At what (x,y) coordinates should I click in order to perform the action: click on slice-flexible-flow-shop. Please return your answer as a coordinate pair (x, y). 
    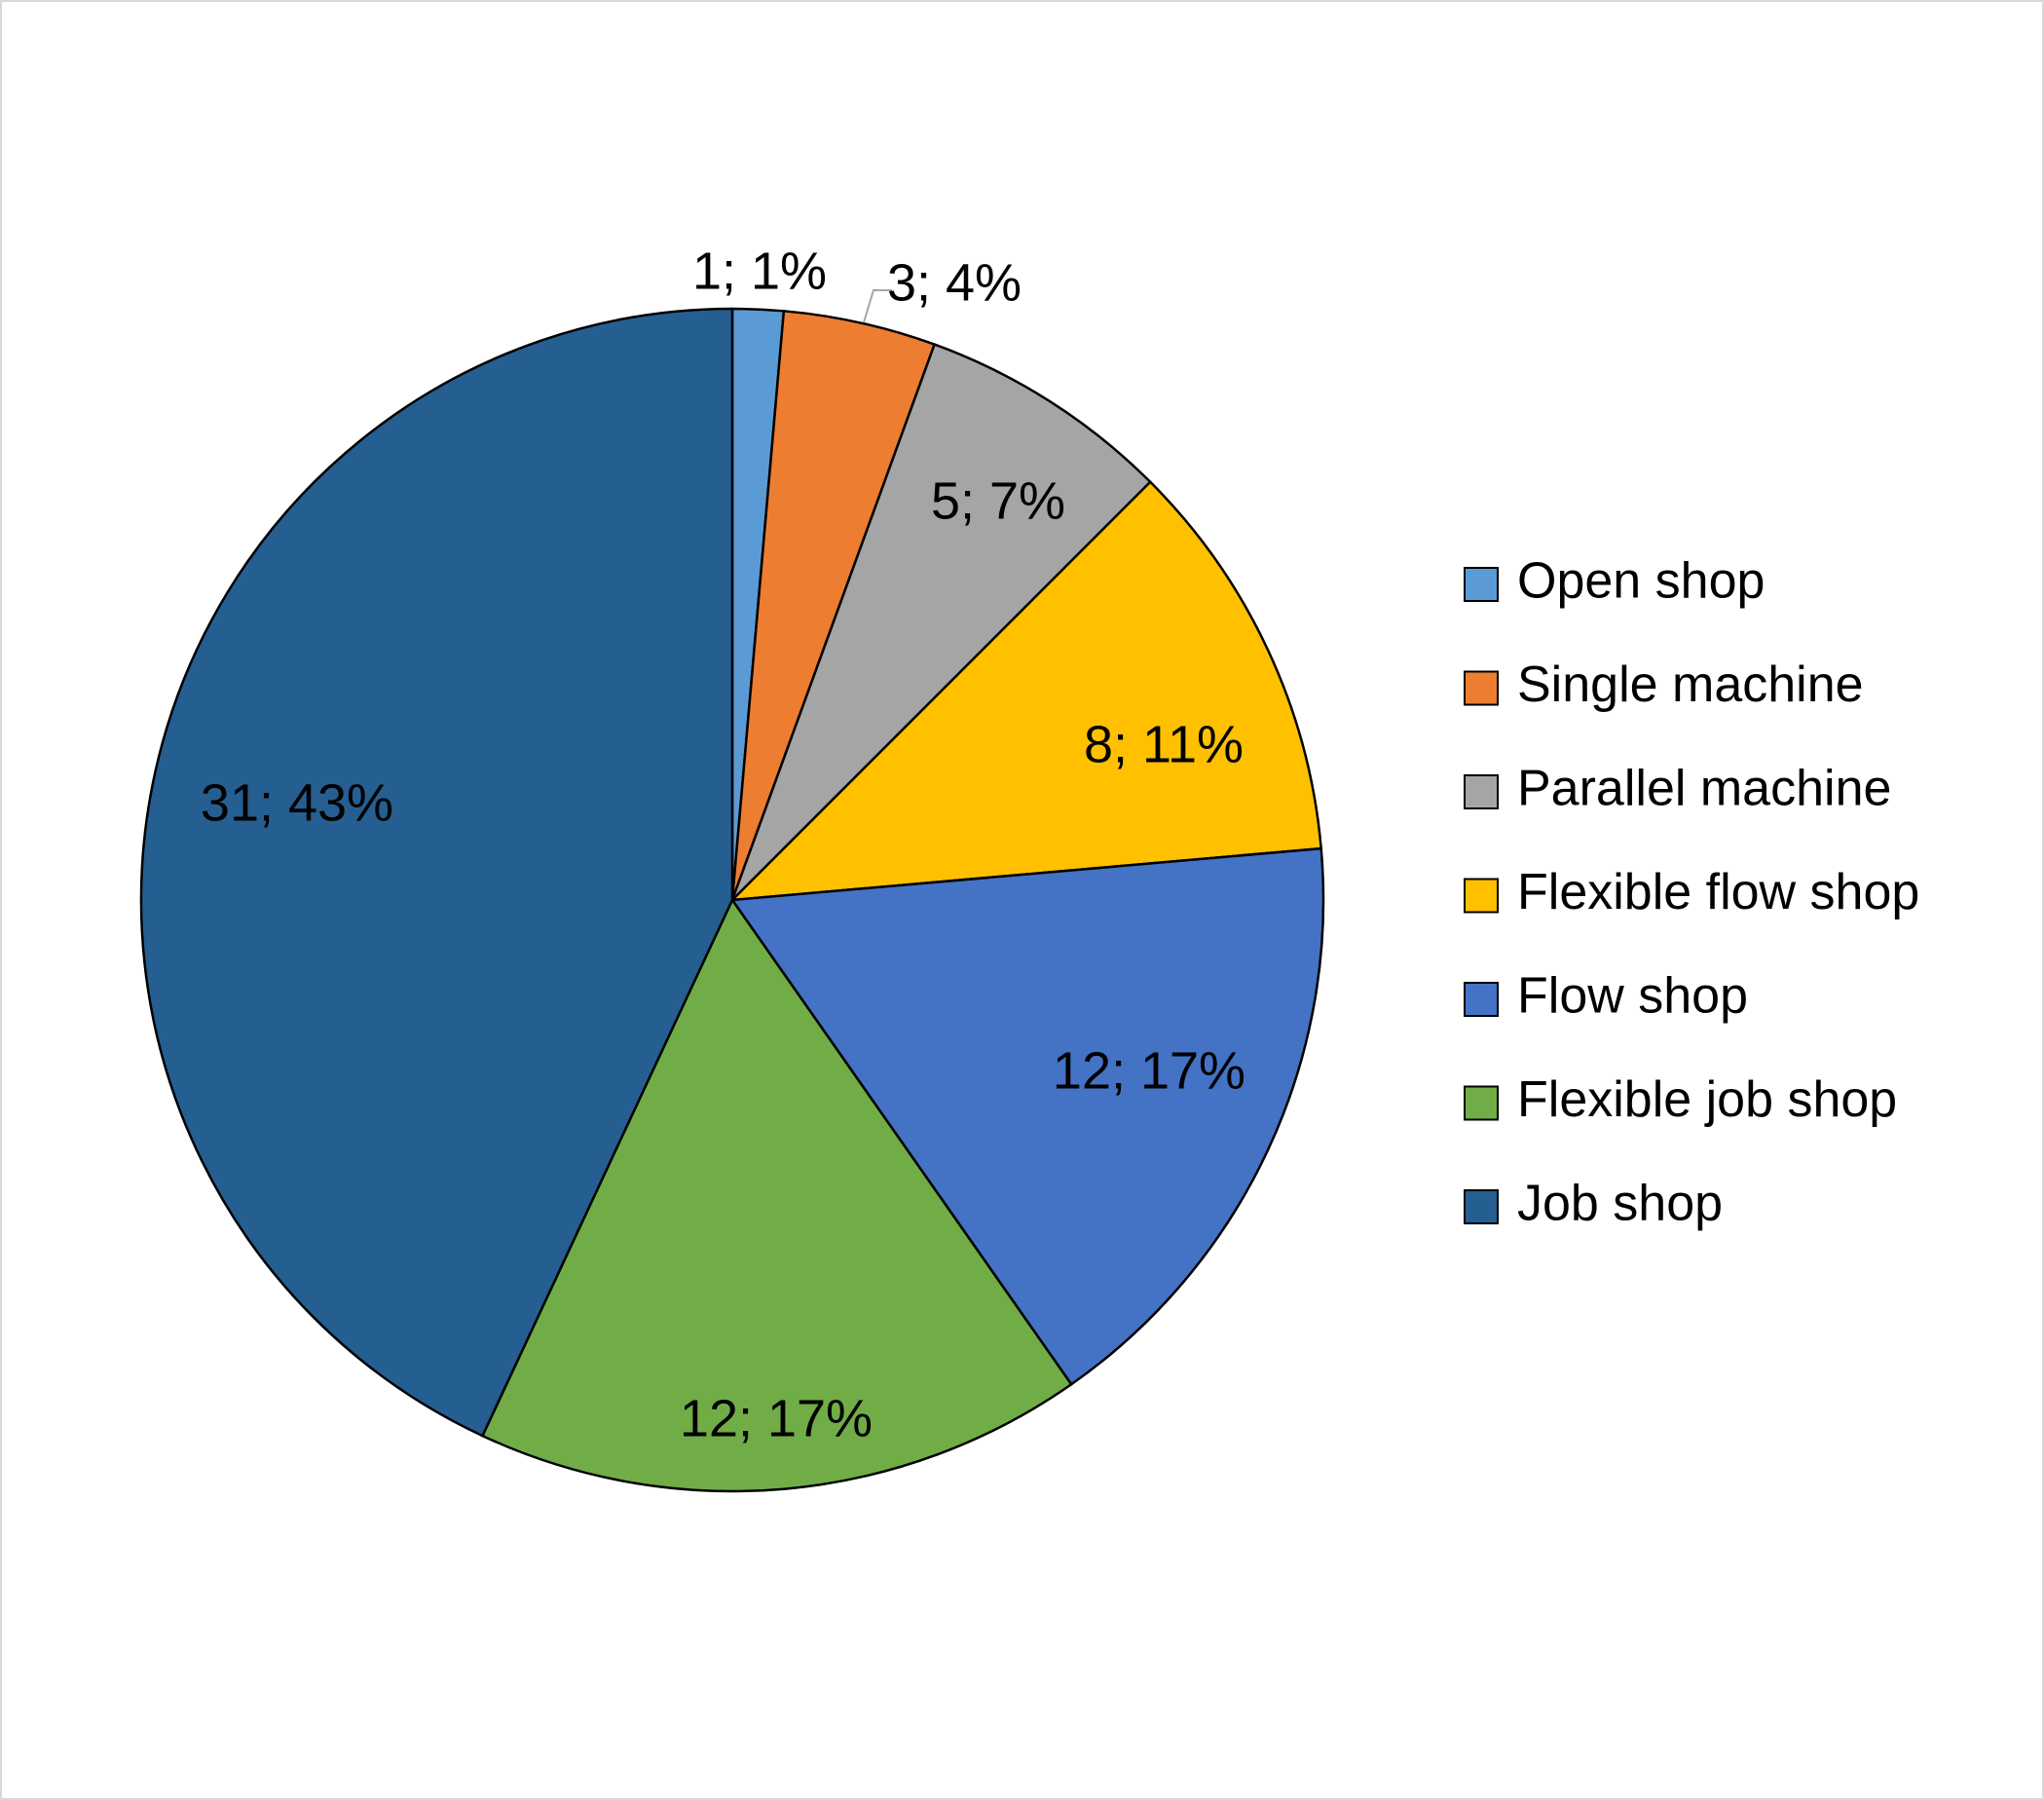
    Looking at the image, I should click on (1025, 691).